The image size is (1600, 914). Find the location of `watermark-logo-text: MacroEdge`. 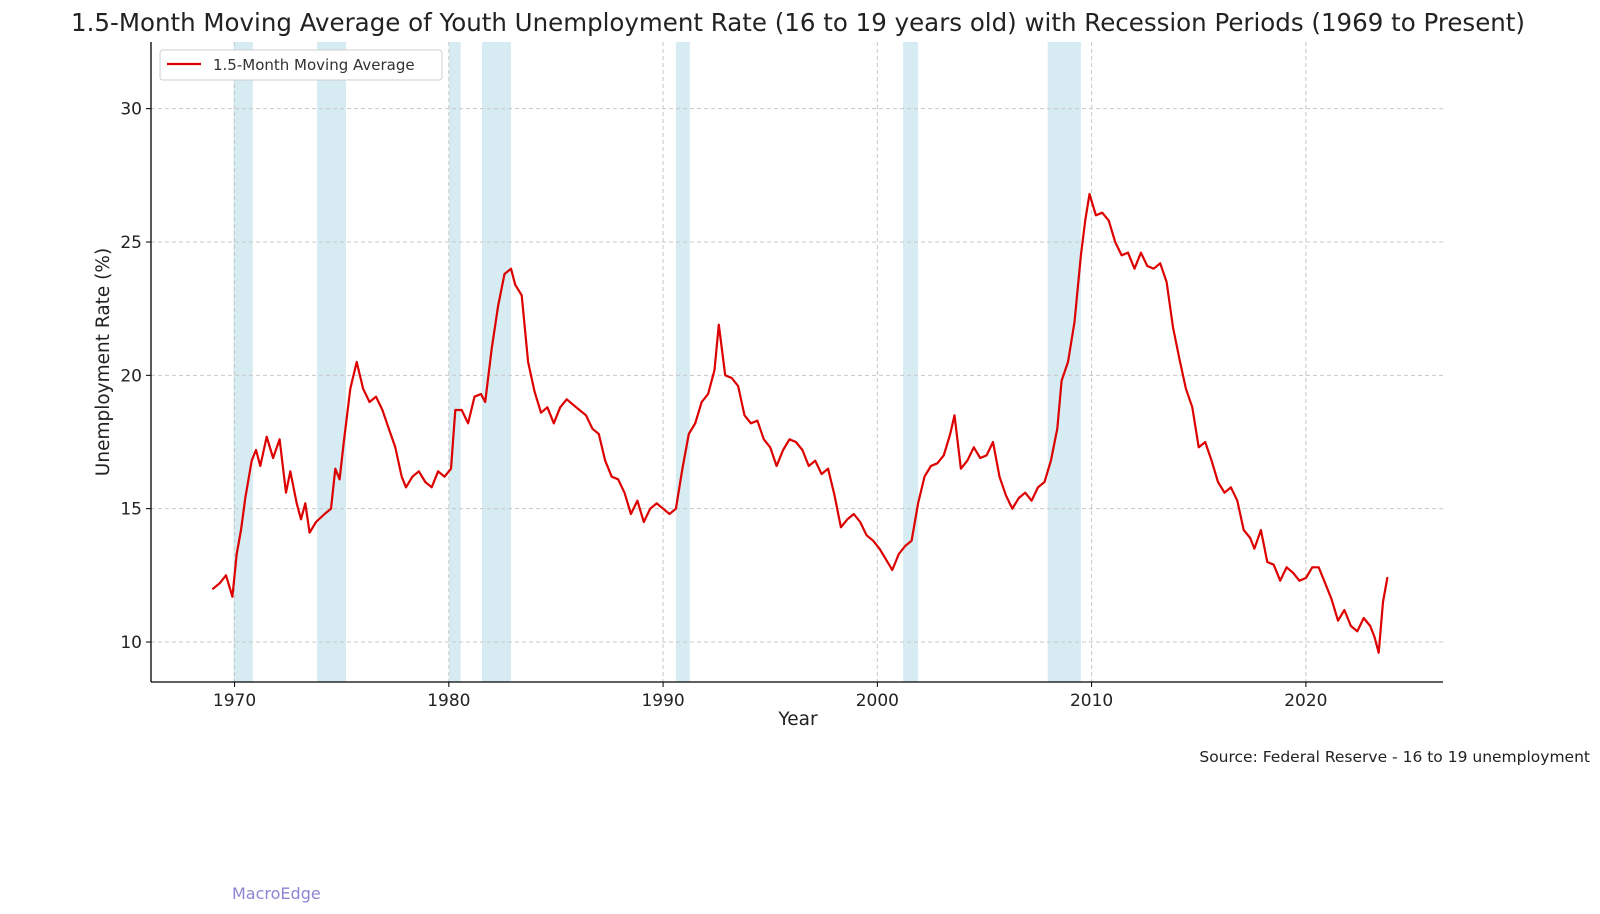

watermark-logo-text: MacroEdge is located at coordinates (276, 893).